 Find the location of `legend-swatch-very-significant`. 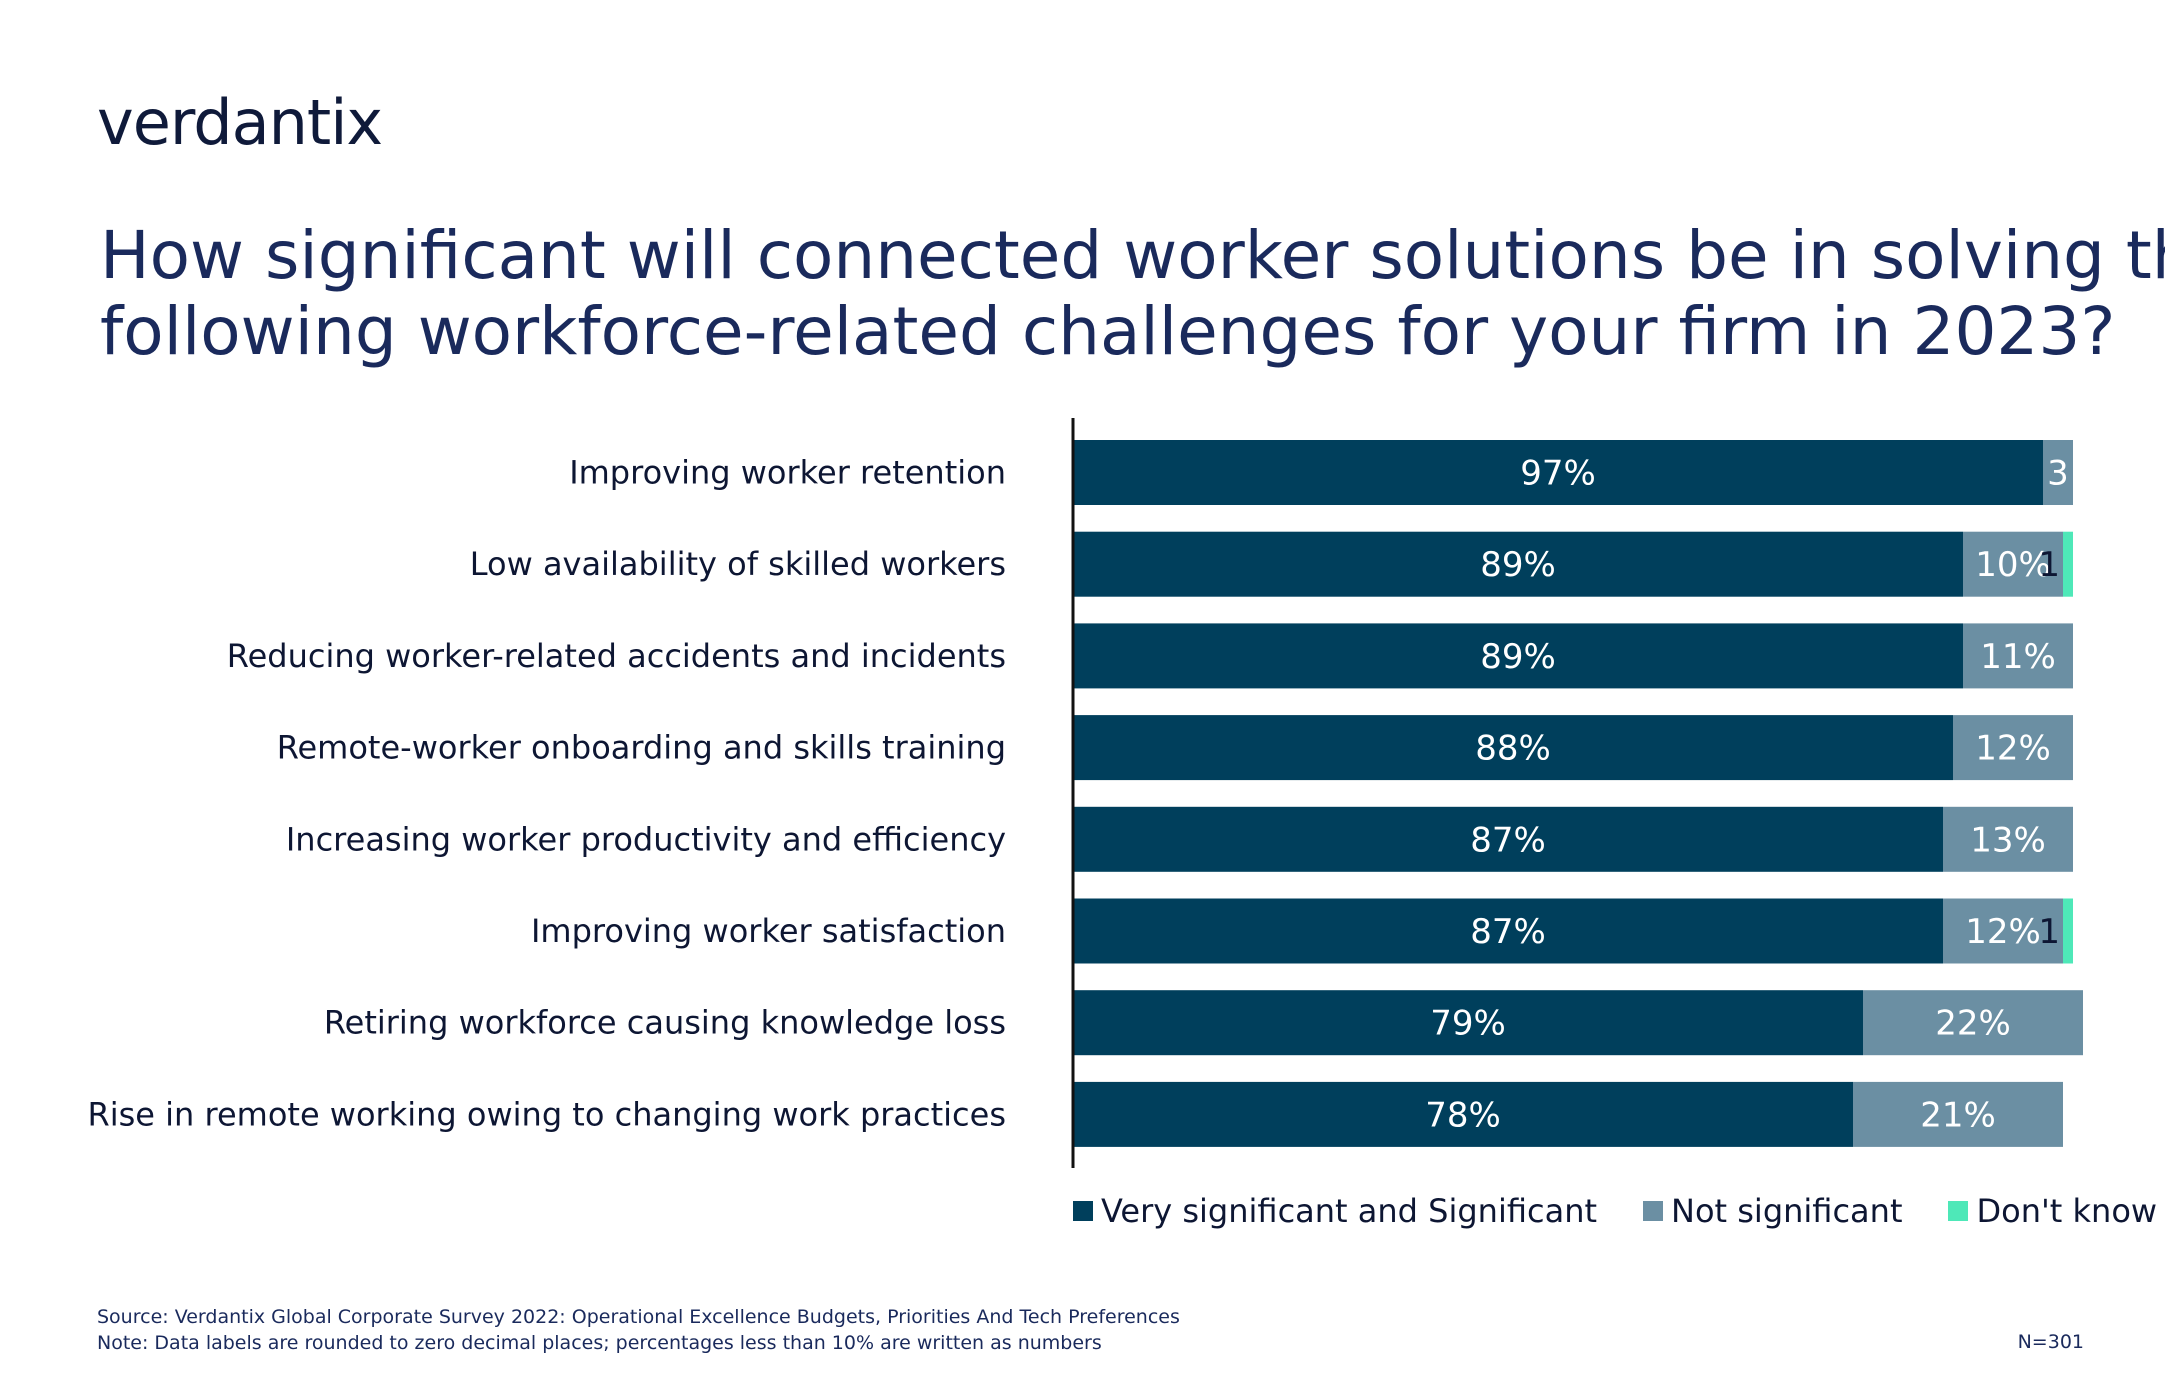

legend-swatch-very-significant is located at coordinates (1083, 1211).